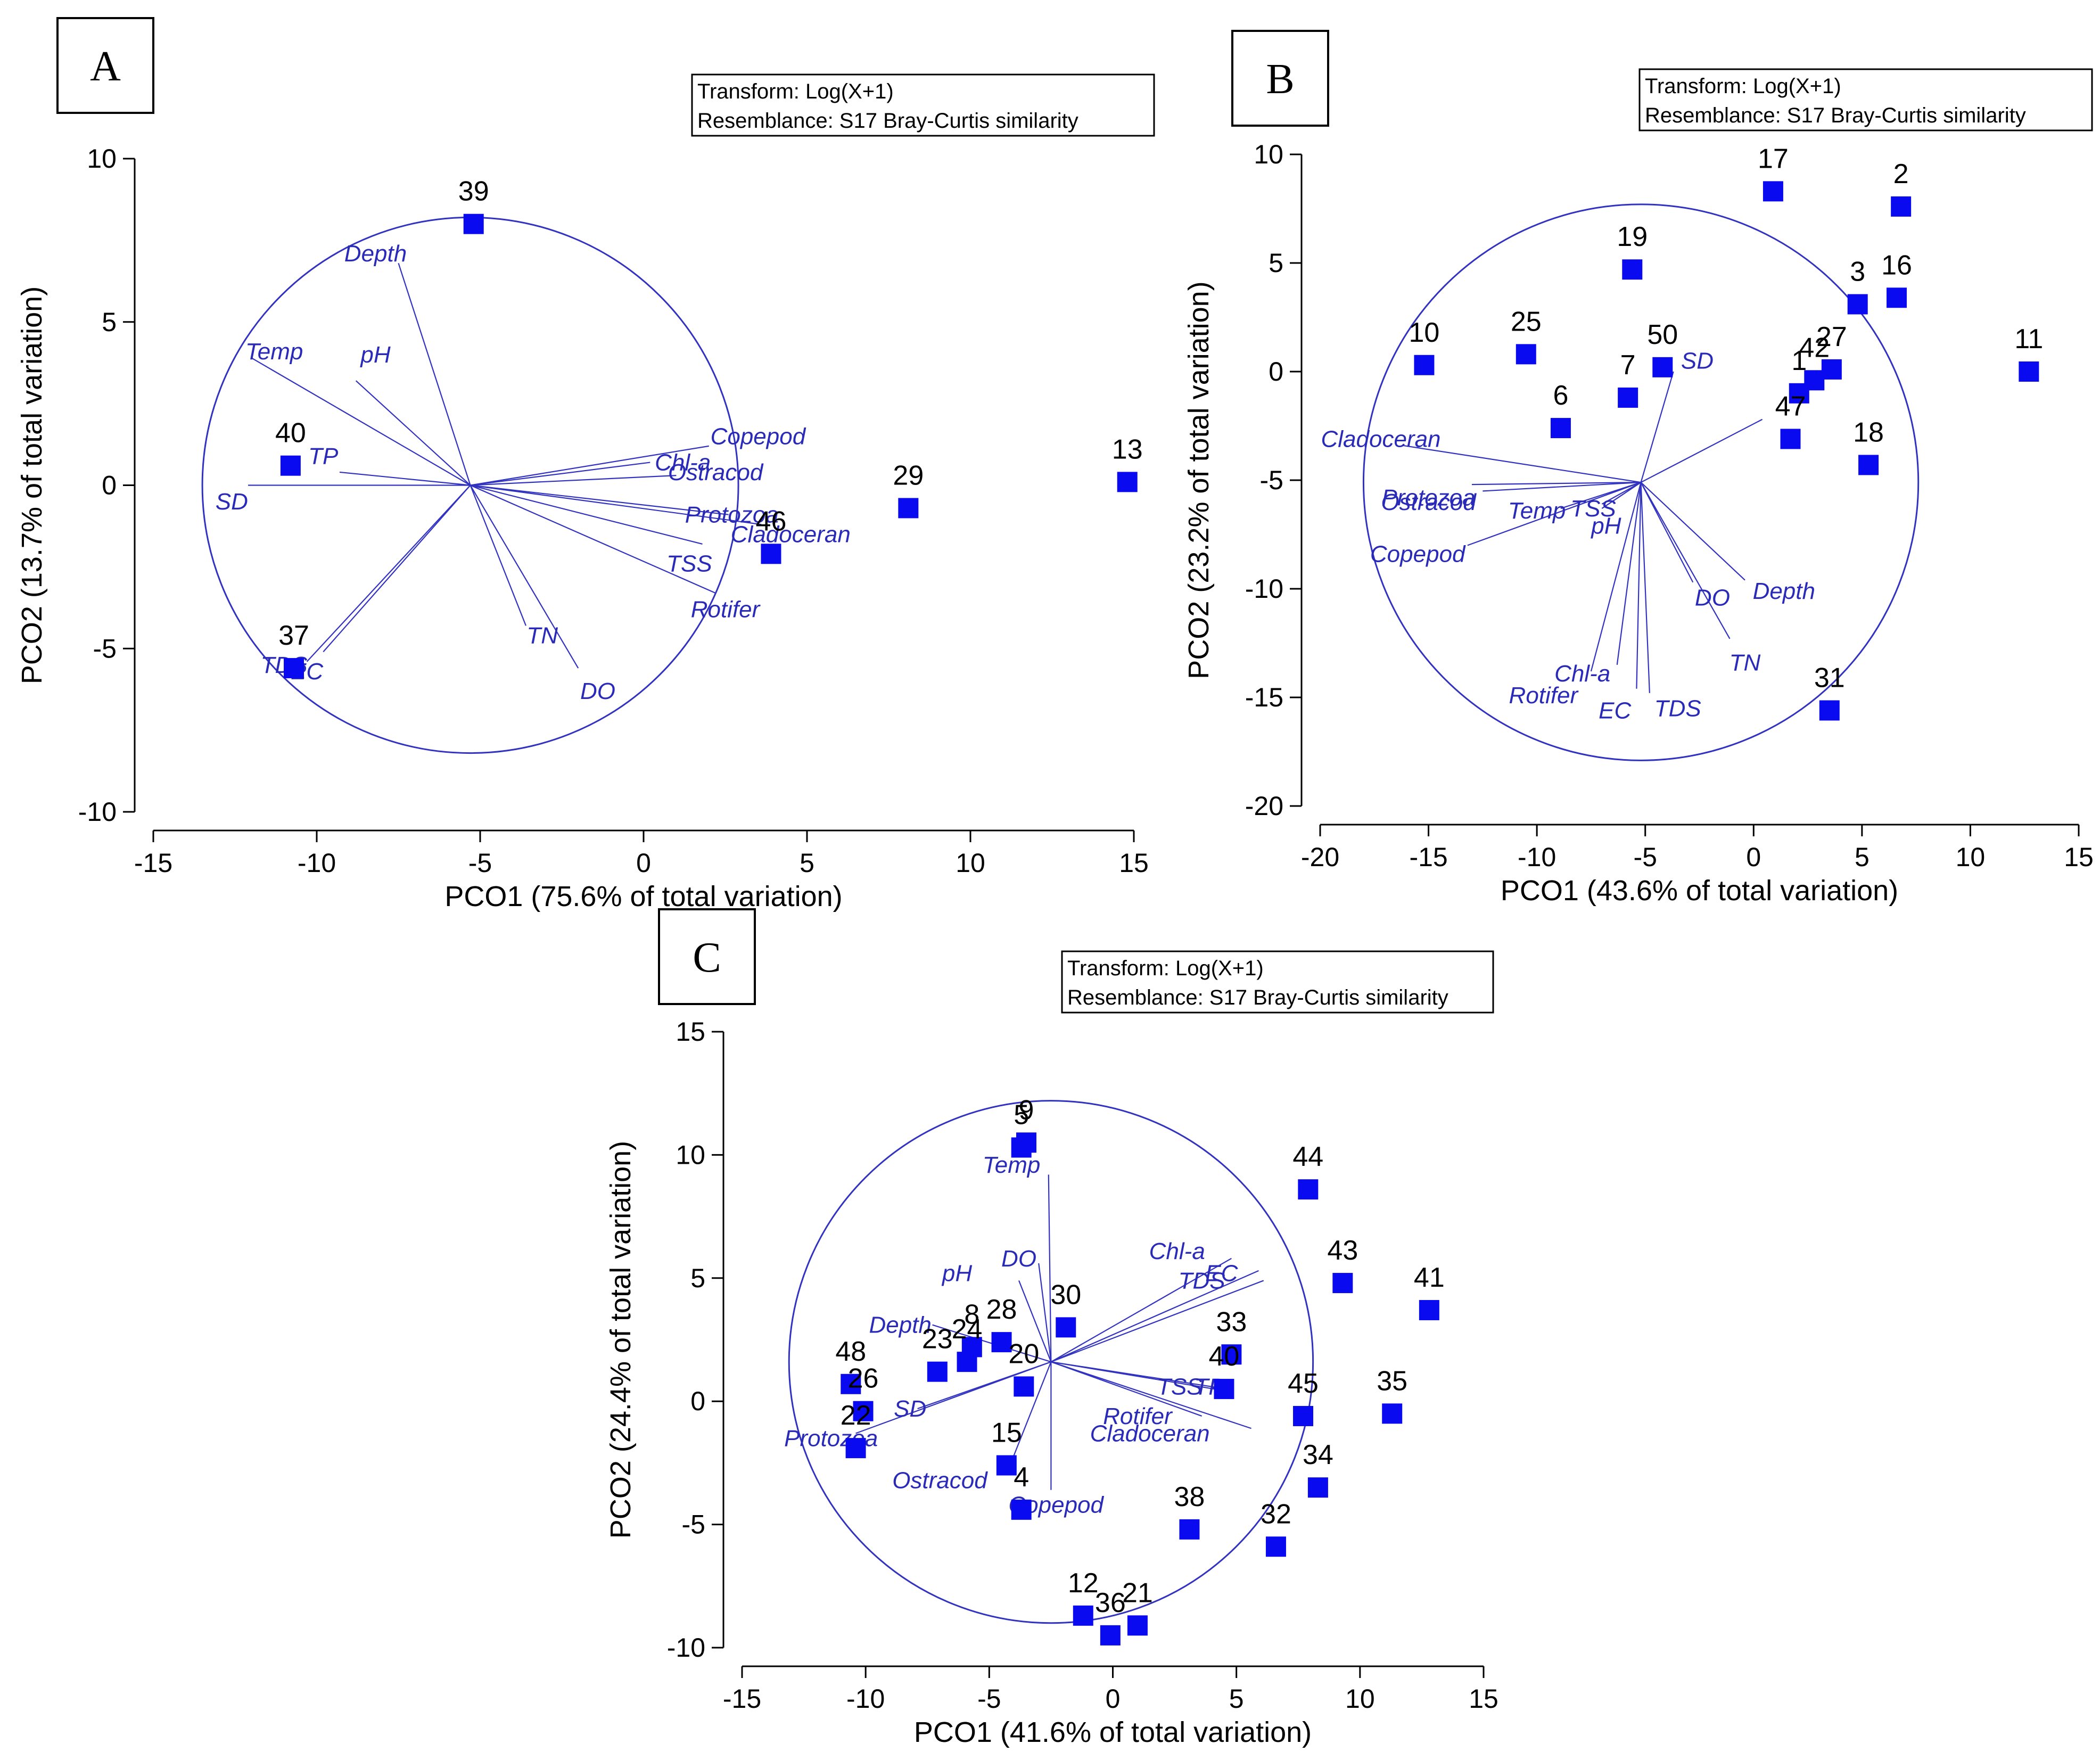 This screenshot has height=1752, width=2100. Describe the element at coordinates (1137, 1592) in the screenshot. I see `site-label: 21` at that location.